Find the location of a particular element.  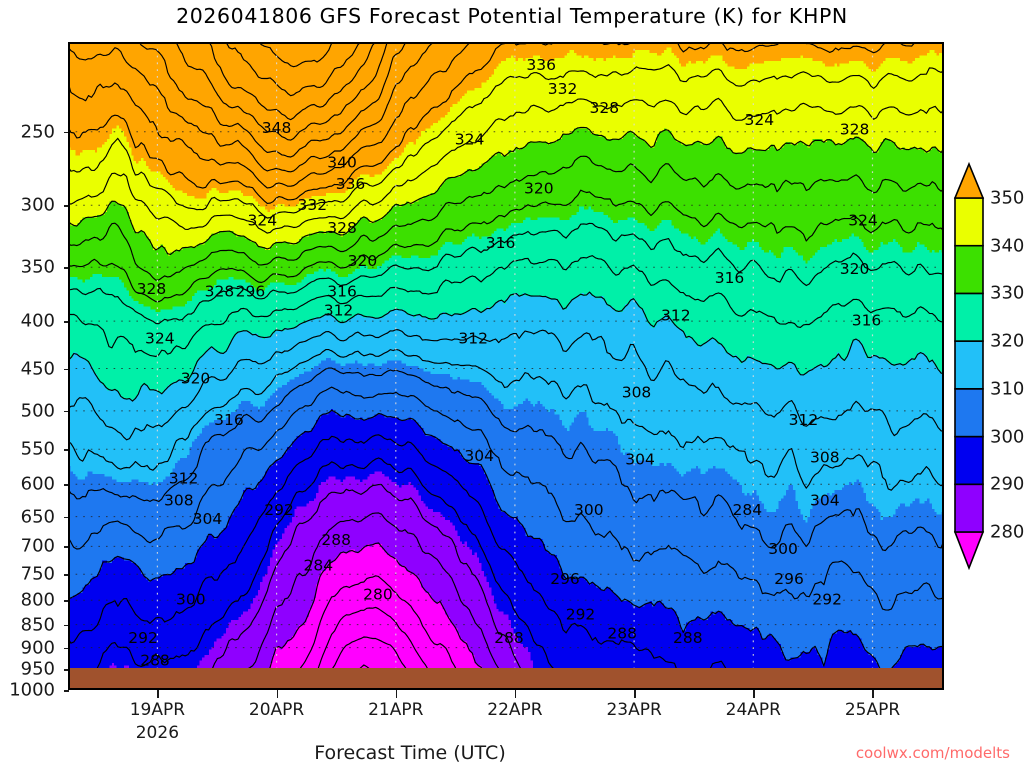

terrain-band is located at coordinates (506, 679).